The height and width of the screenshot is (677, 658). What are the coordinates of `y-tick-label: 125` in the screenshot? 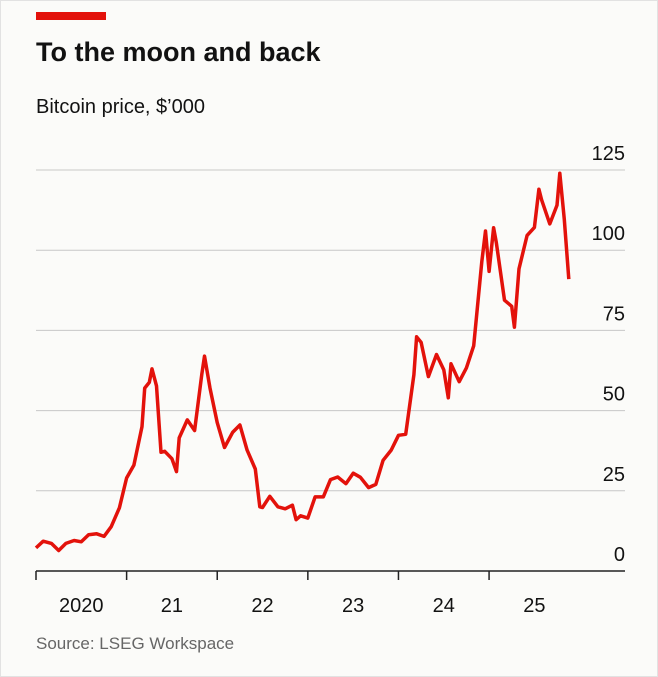 It's located at (608, 154).